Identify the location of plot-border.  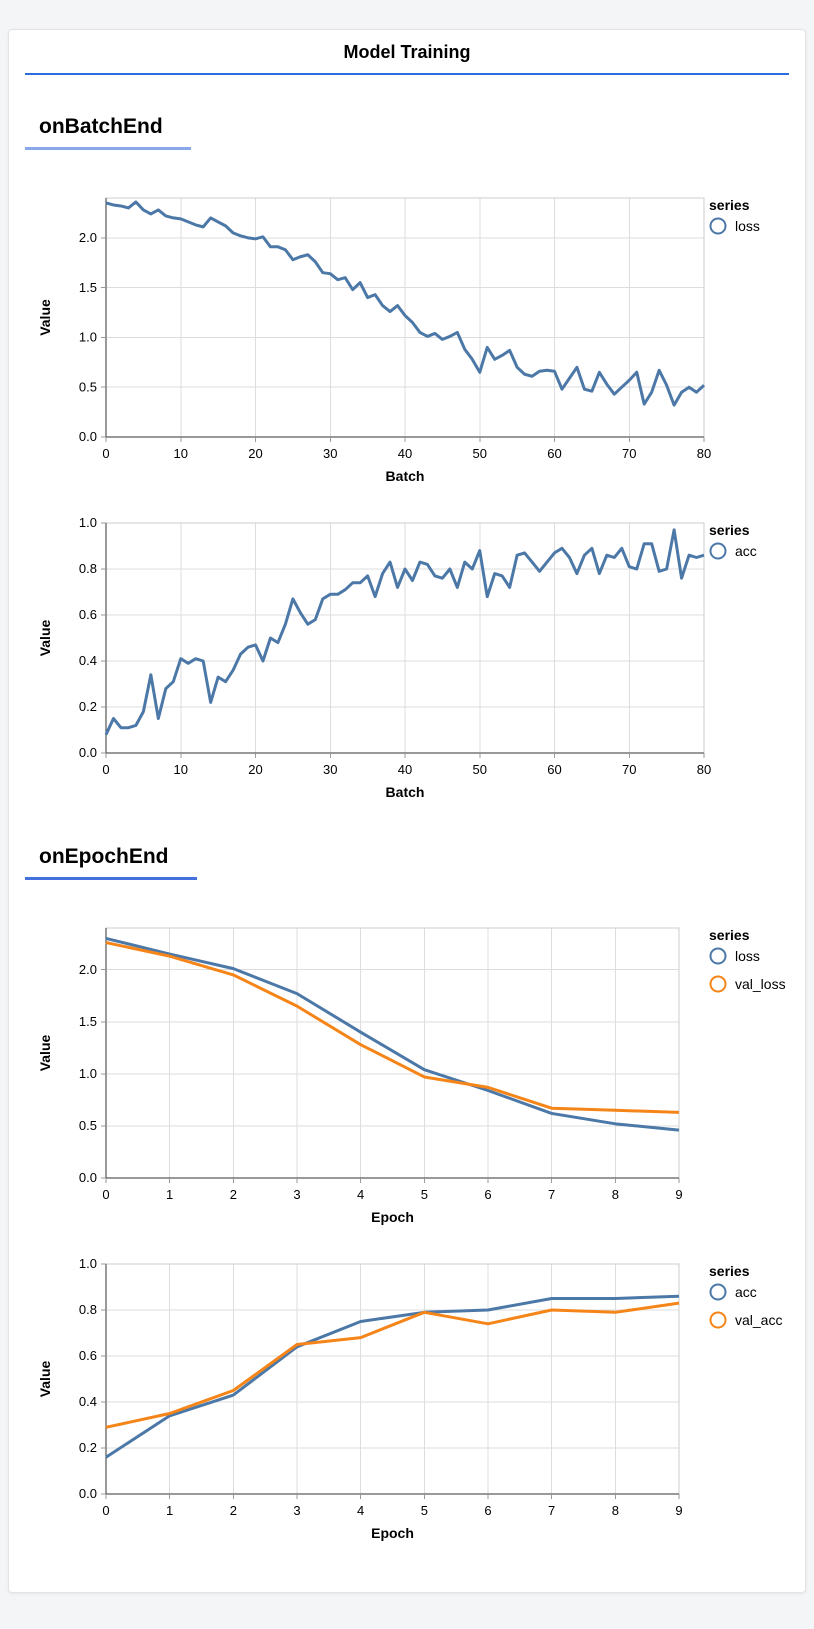
(392, 1053).